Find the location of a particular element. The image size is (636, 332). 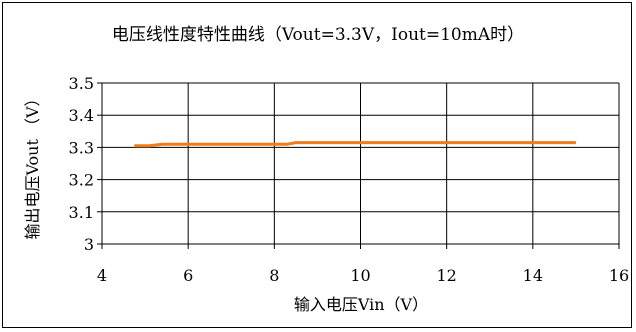

x-tick-label-0: 4 is located at coordinates (102, 275).